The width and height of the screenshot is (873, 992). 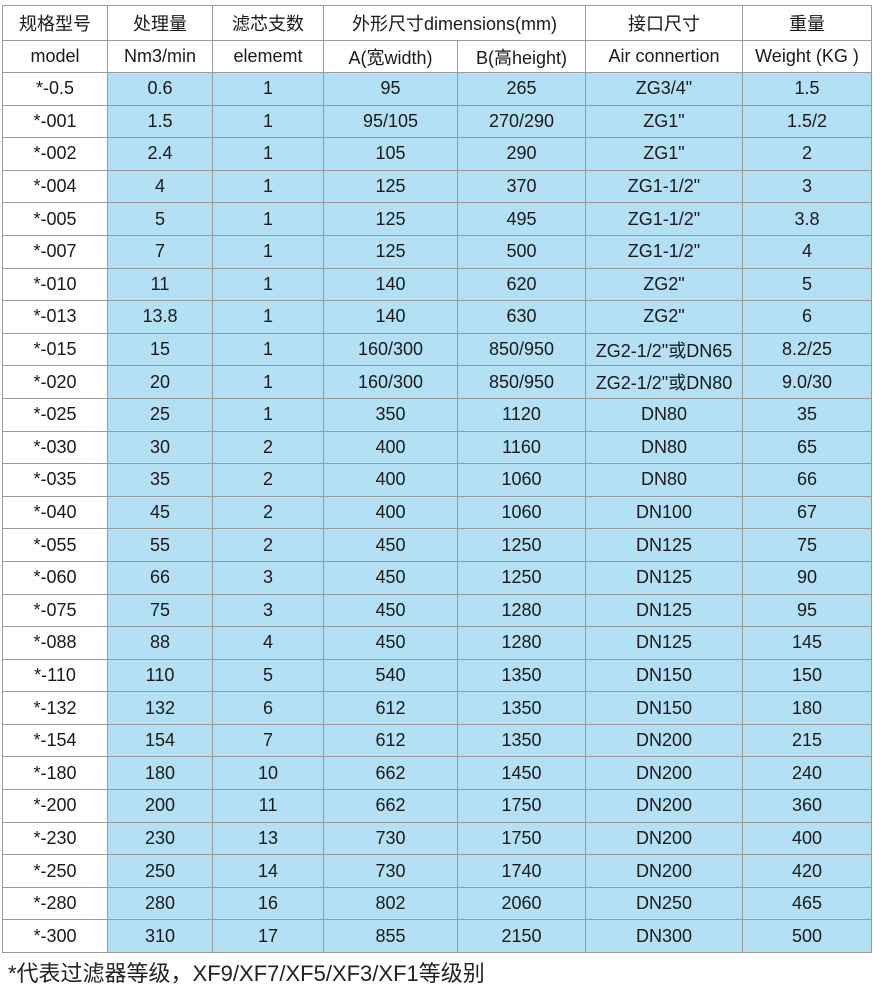 I want to click on footnote: *代表过滤器等级，XF9/XF7/XF5/XF3/XF1等级别, so click(x=246, y=973).